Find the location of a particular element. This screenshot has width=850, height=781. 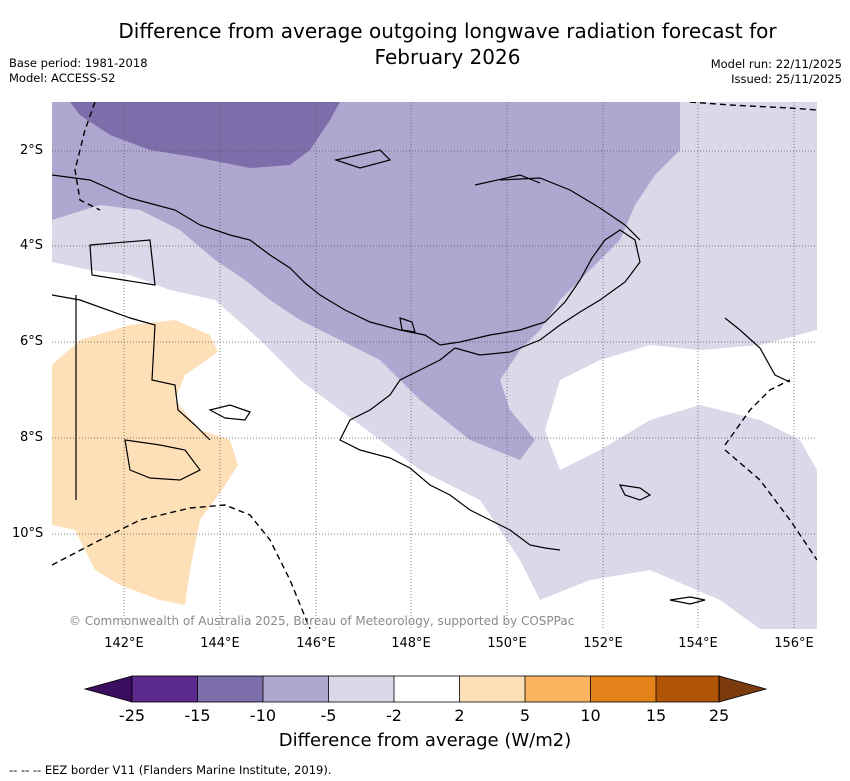

lon-label: 142°E is located at coordinates (124, 643).